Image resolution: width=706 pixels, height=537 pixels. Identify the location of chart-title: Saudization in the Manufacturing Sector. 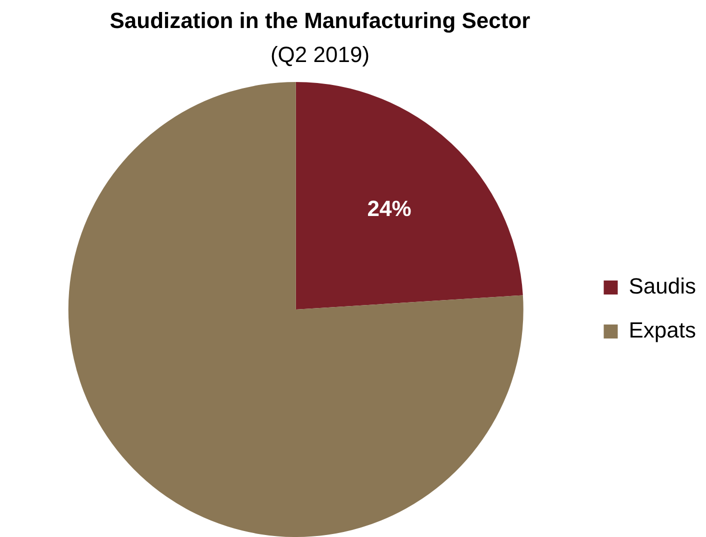
(320, 21).